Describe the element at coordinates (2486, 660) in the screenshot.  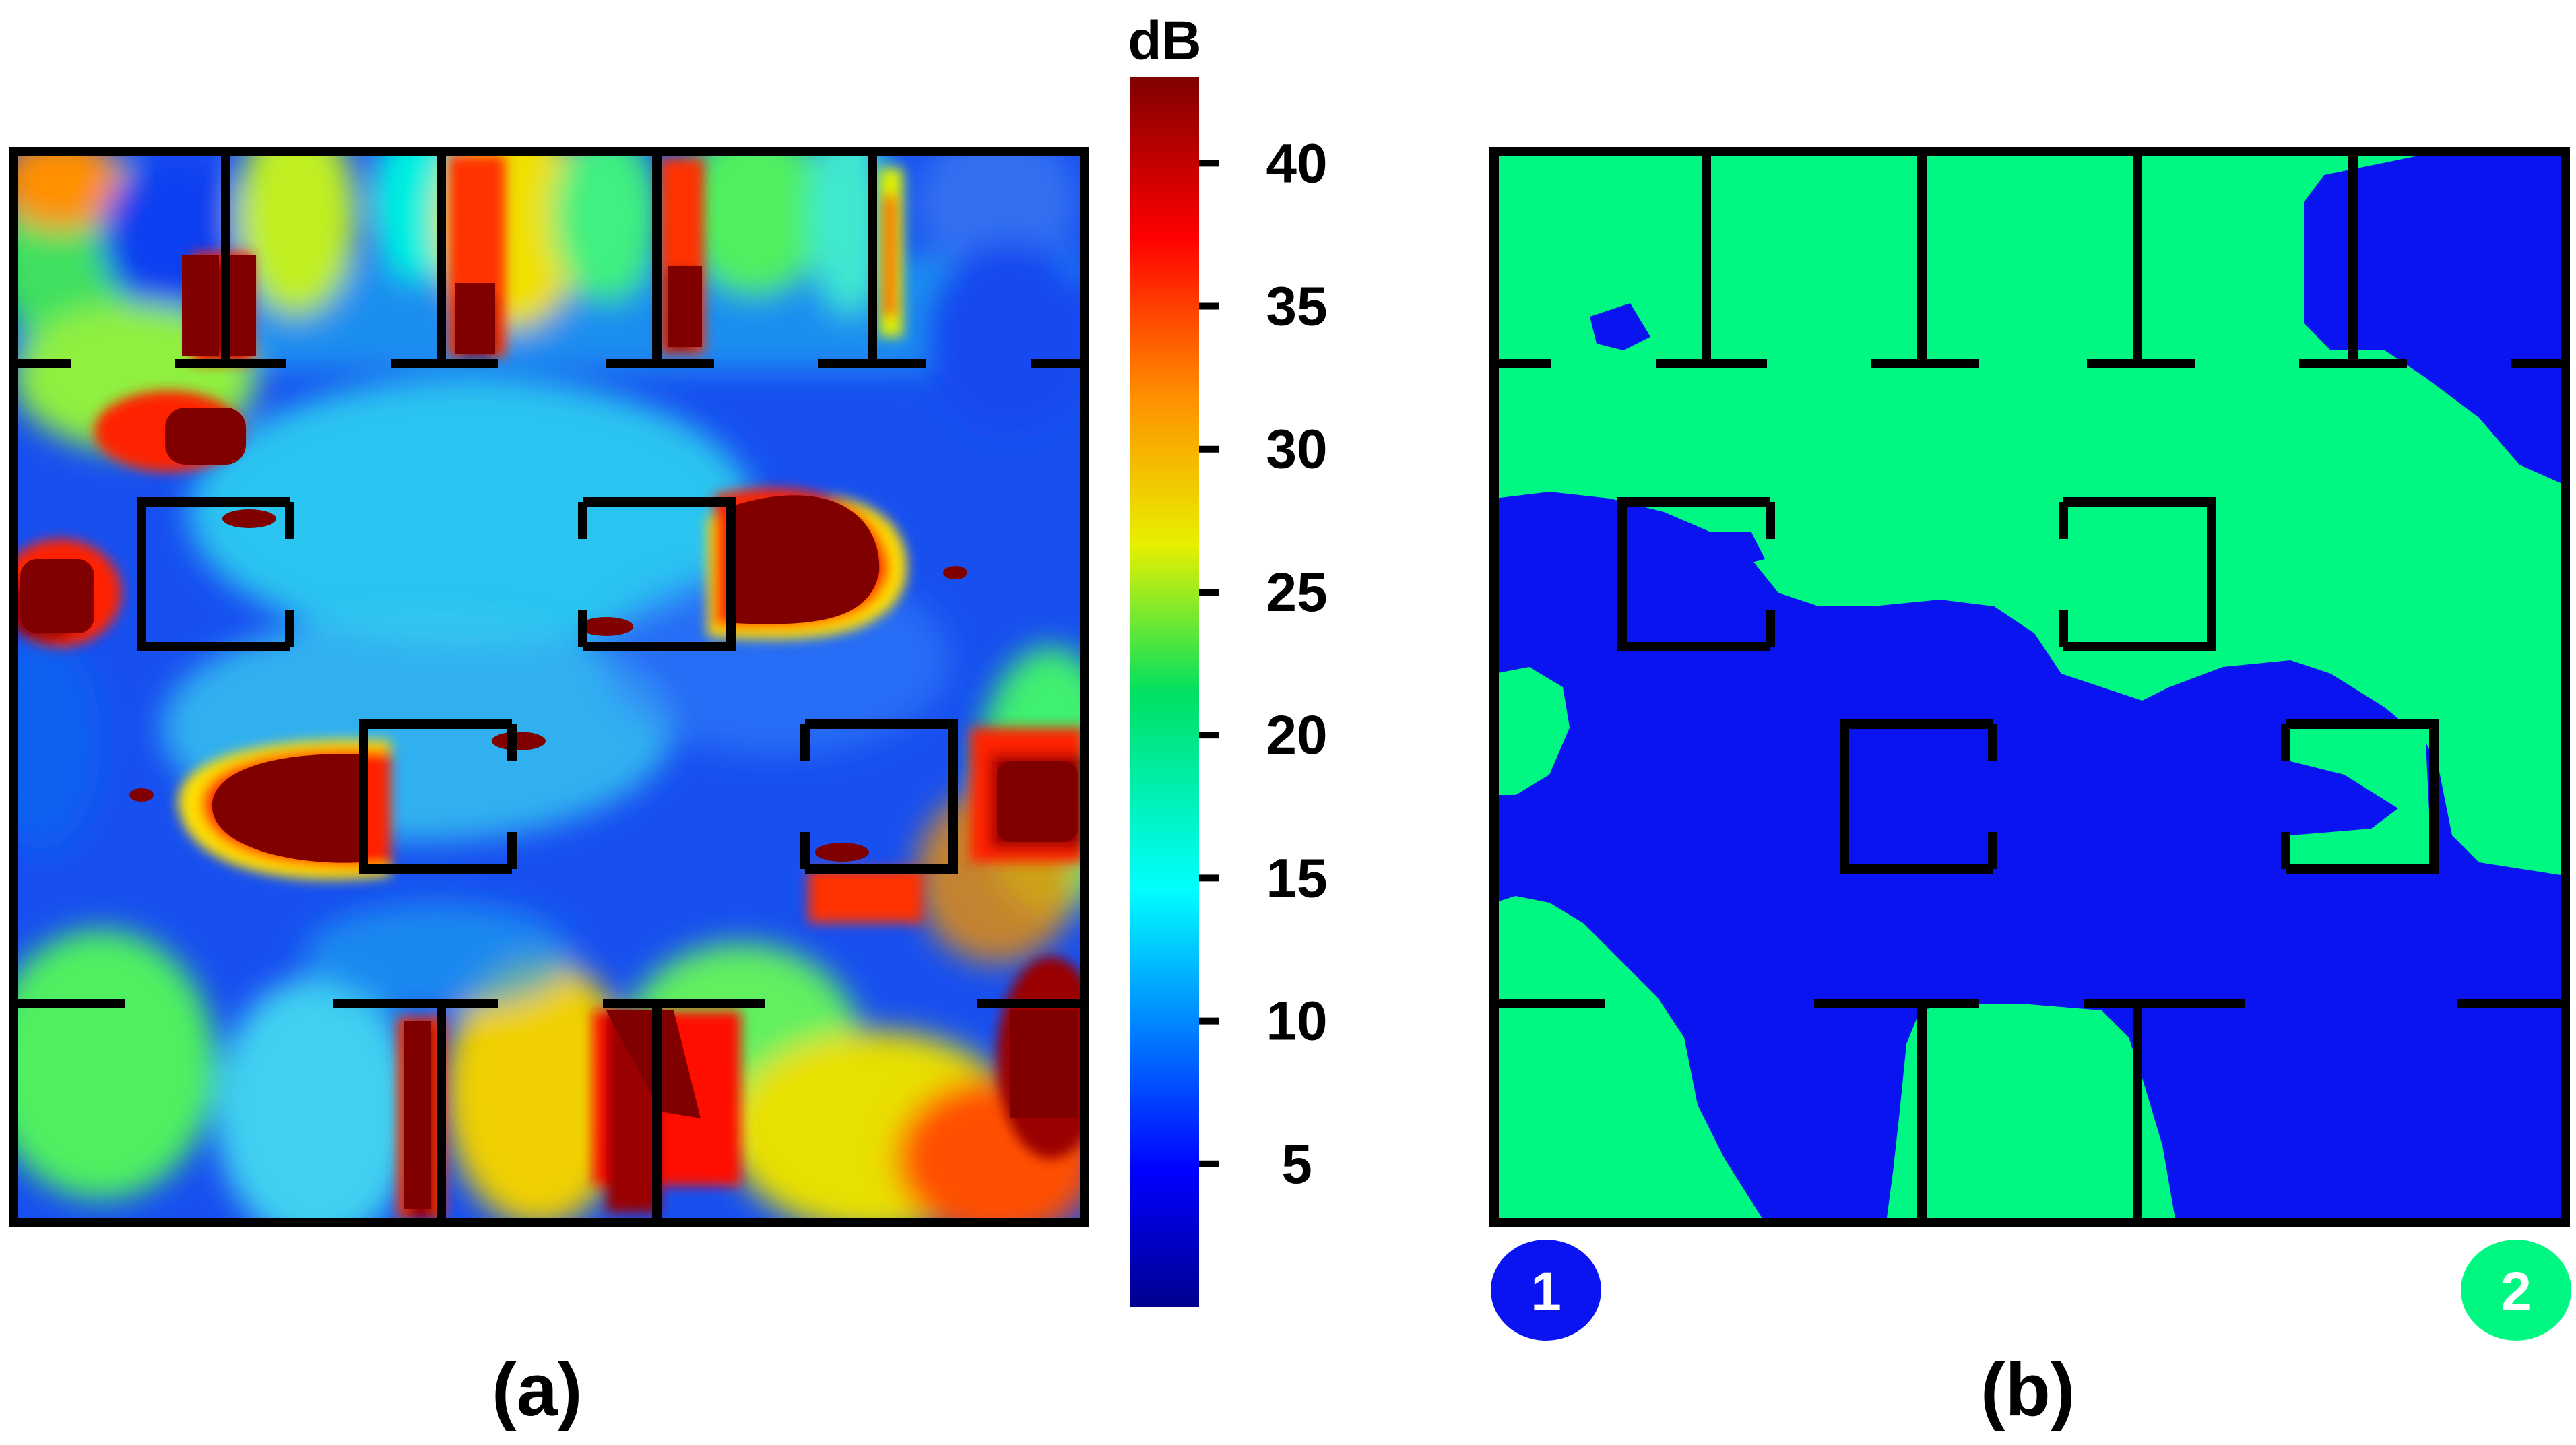
I see `class-region-2-island-c` at that location.